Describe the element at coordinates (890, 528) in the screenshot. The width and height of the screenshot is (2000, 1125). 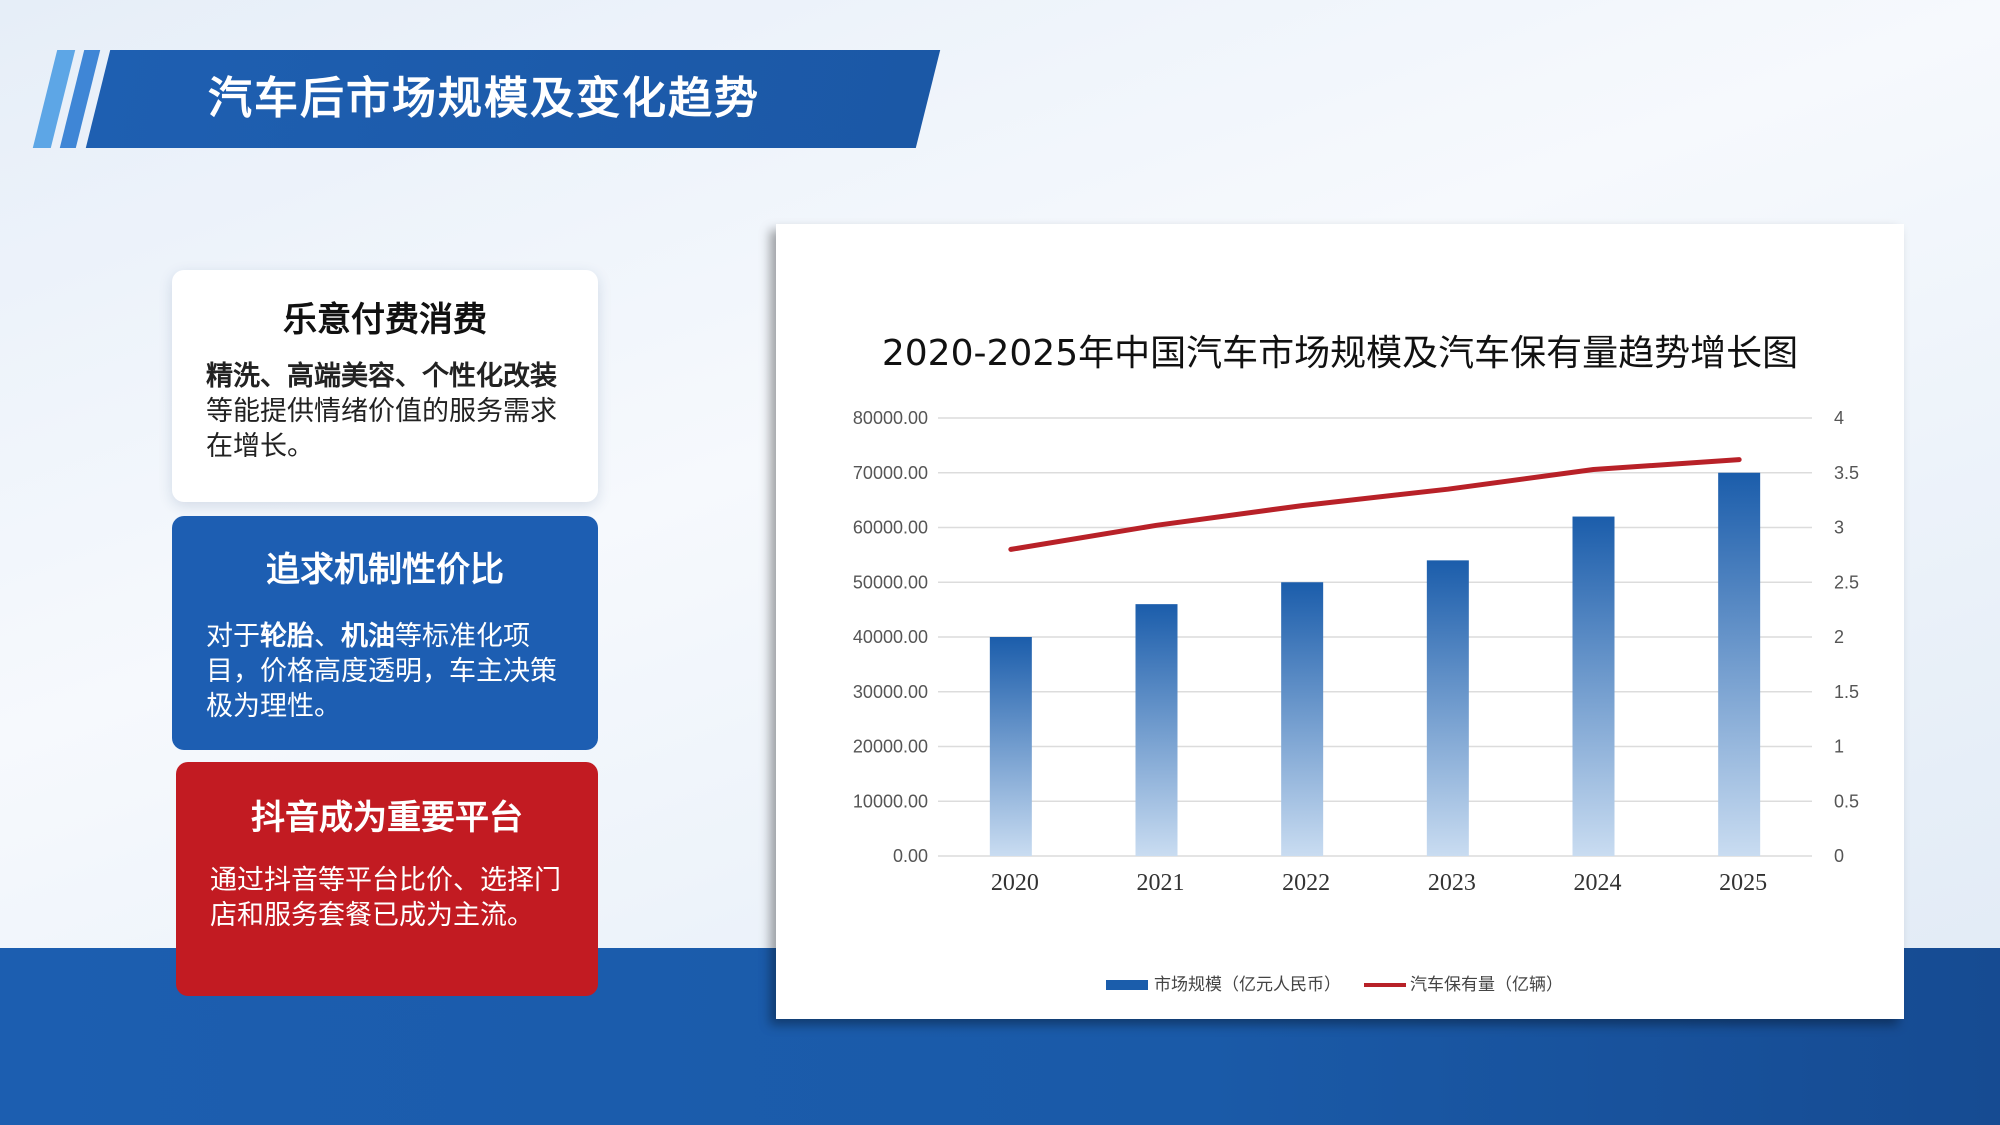
I see `y-left-tick-label: 60000.00` at that location.